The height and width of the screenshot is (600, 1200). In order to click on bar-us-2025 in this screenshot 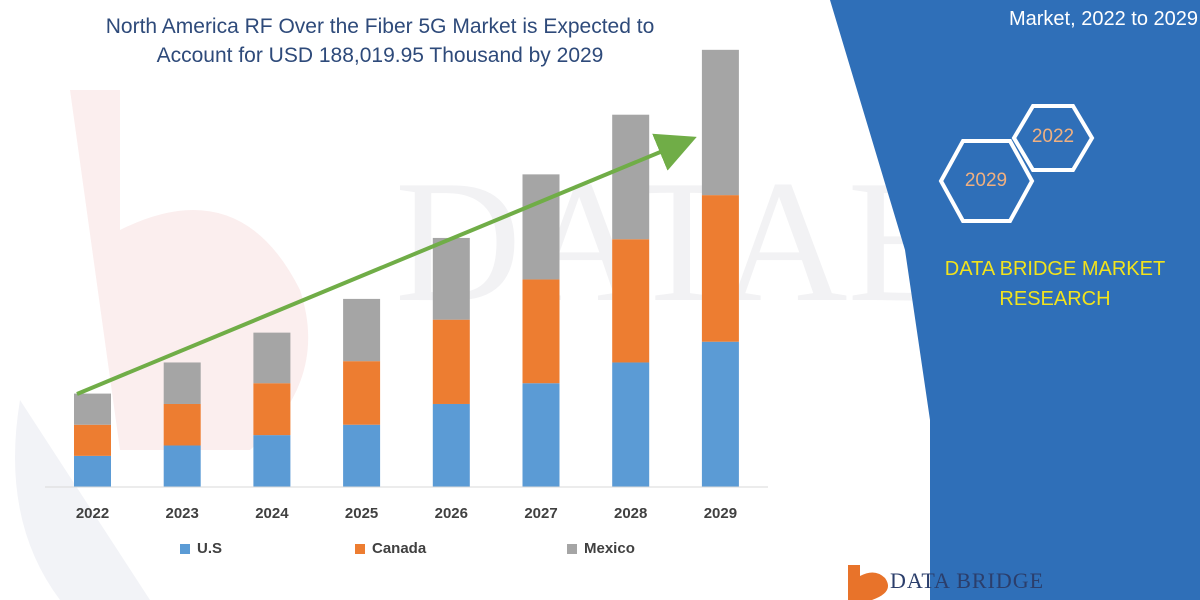, I will do `click(362, 455)`.